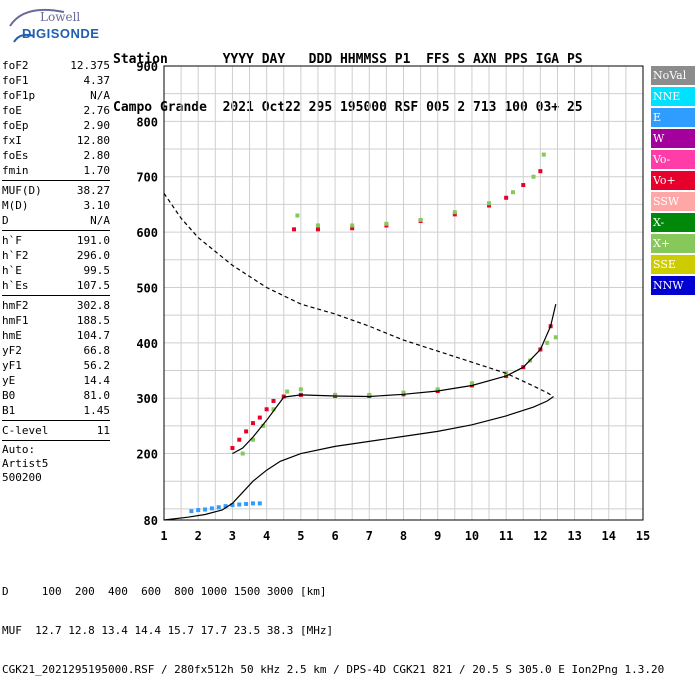 Image resolution: width=700 pixels, height=689 pixels. Describe the element at coordinates (56, 255) in the screenshot. I see `param-row: h`F2 296.0` at that location.